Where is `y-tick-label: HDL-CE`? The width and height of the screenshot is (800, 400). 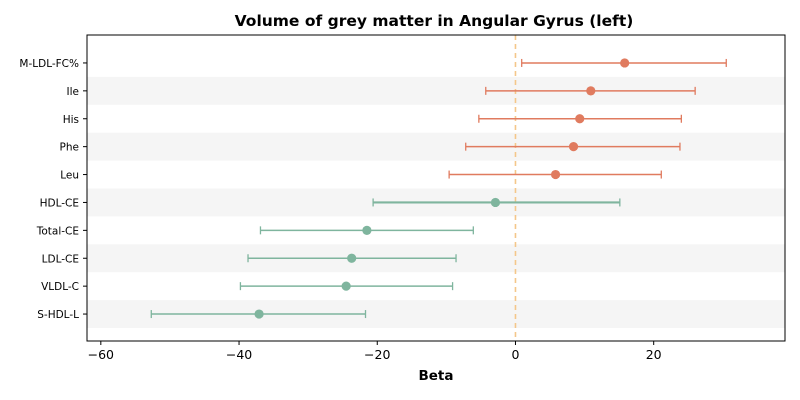 y-tick-label: HDL-CE is located at coordinates (59, 203).